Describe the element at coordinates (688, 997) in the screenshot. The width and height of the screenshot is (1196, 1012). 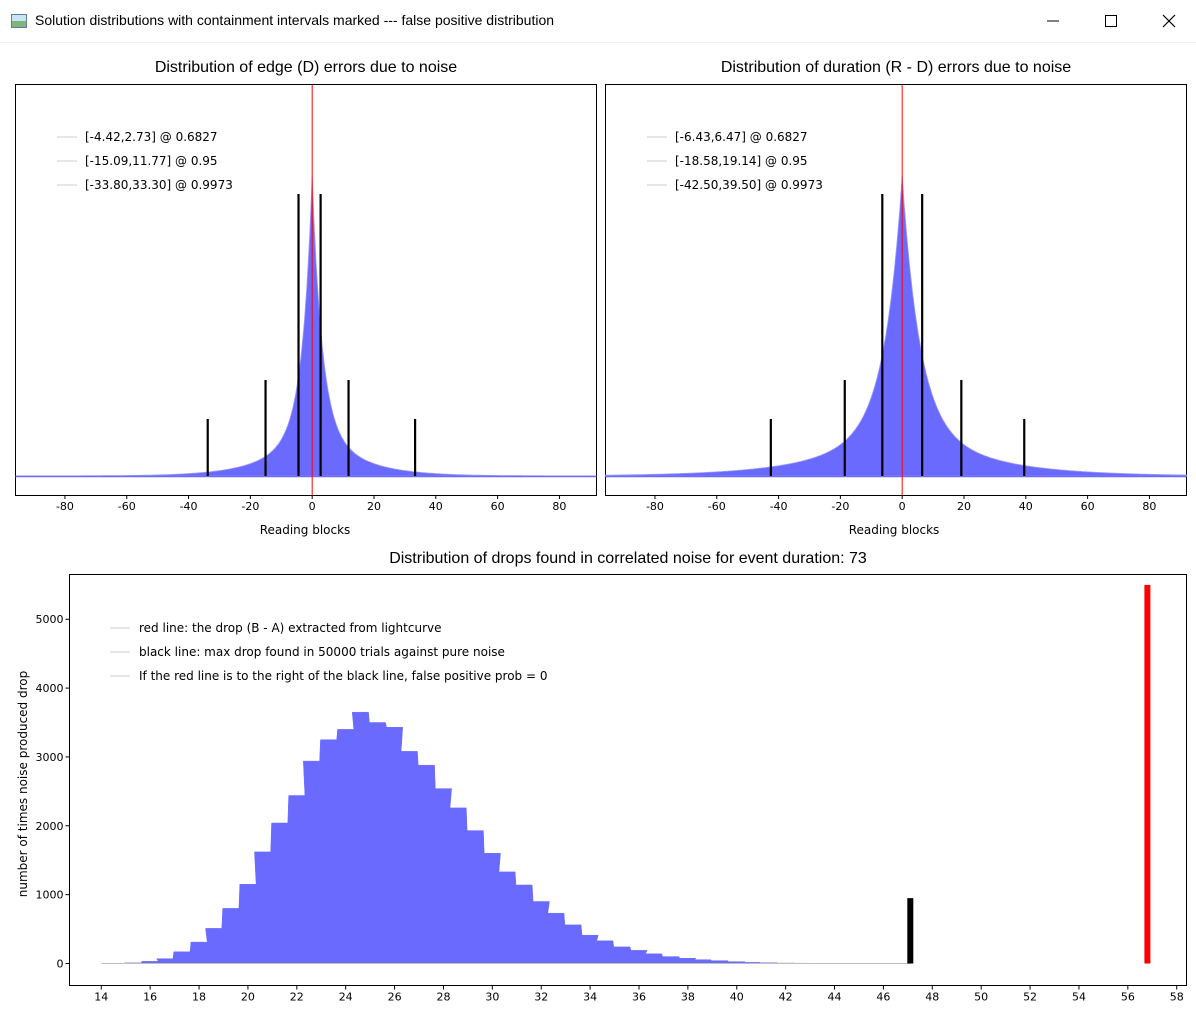
I see `x-tick-label: 38` at that location.